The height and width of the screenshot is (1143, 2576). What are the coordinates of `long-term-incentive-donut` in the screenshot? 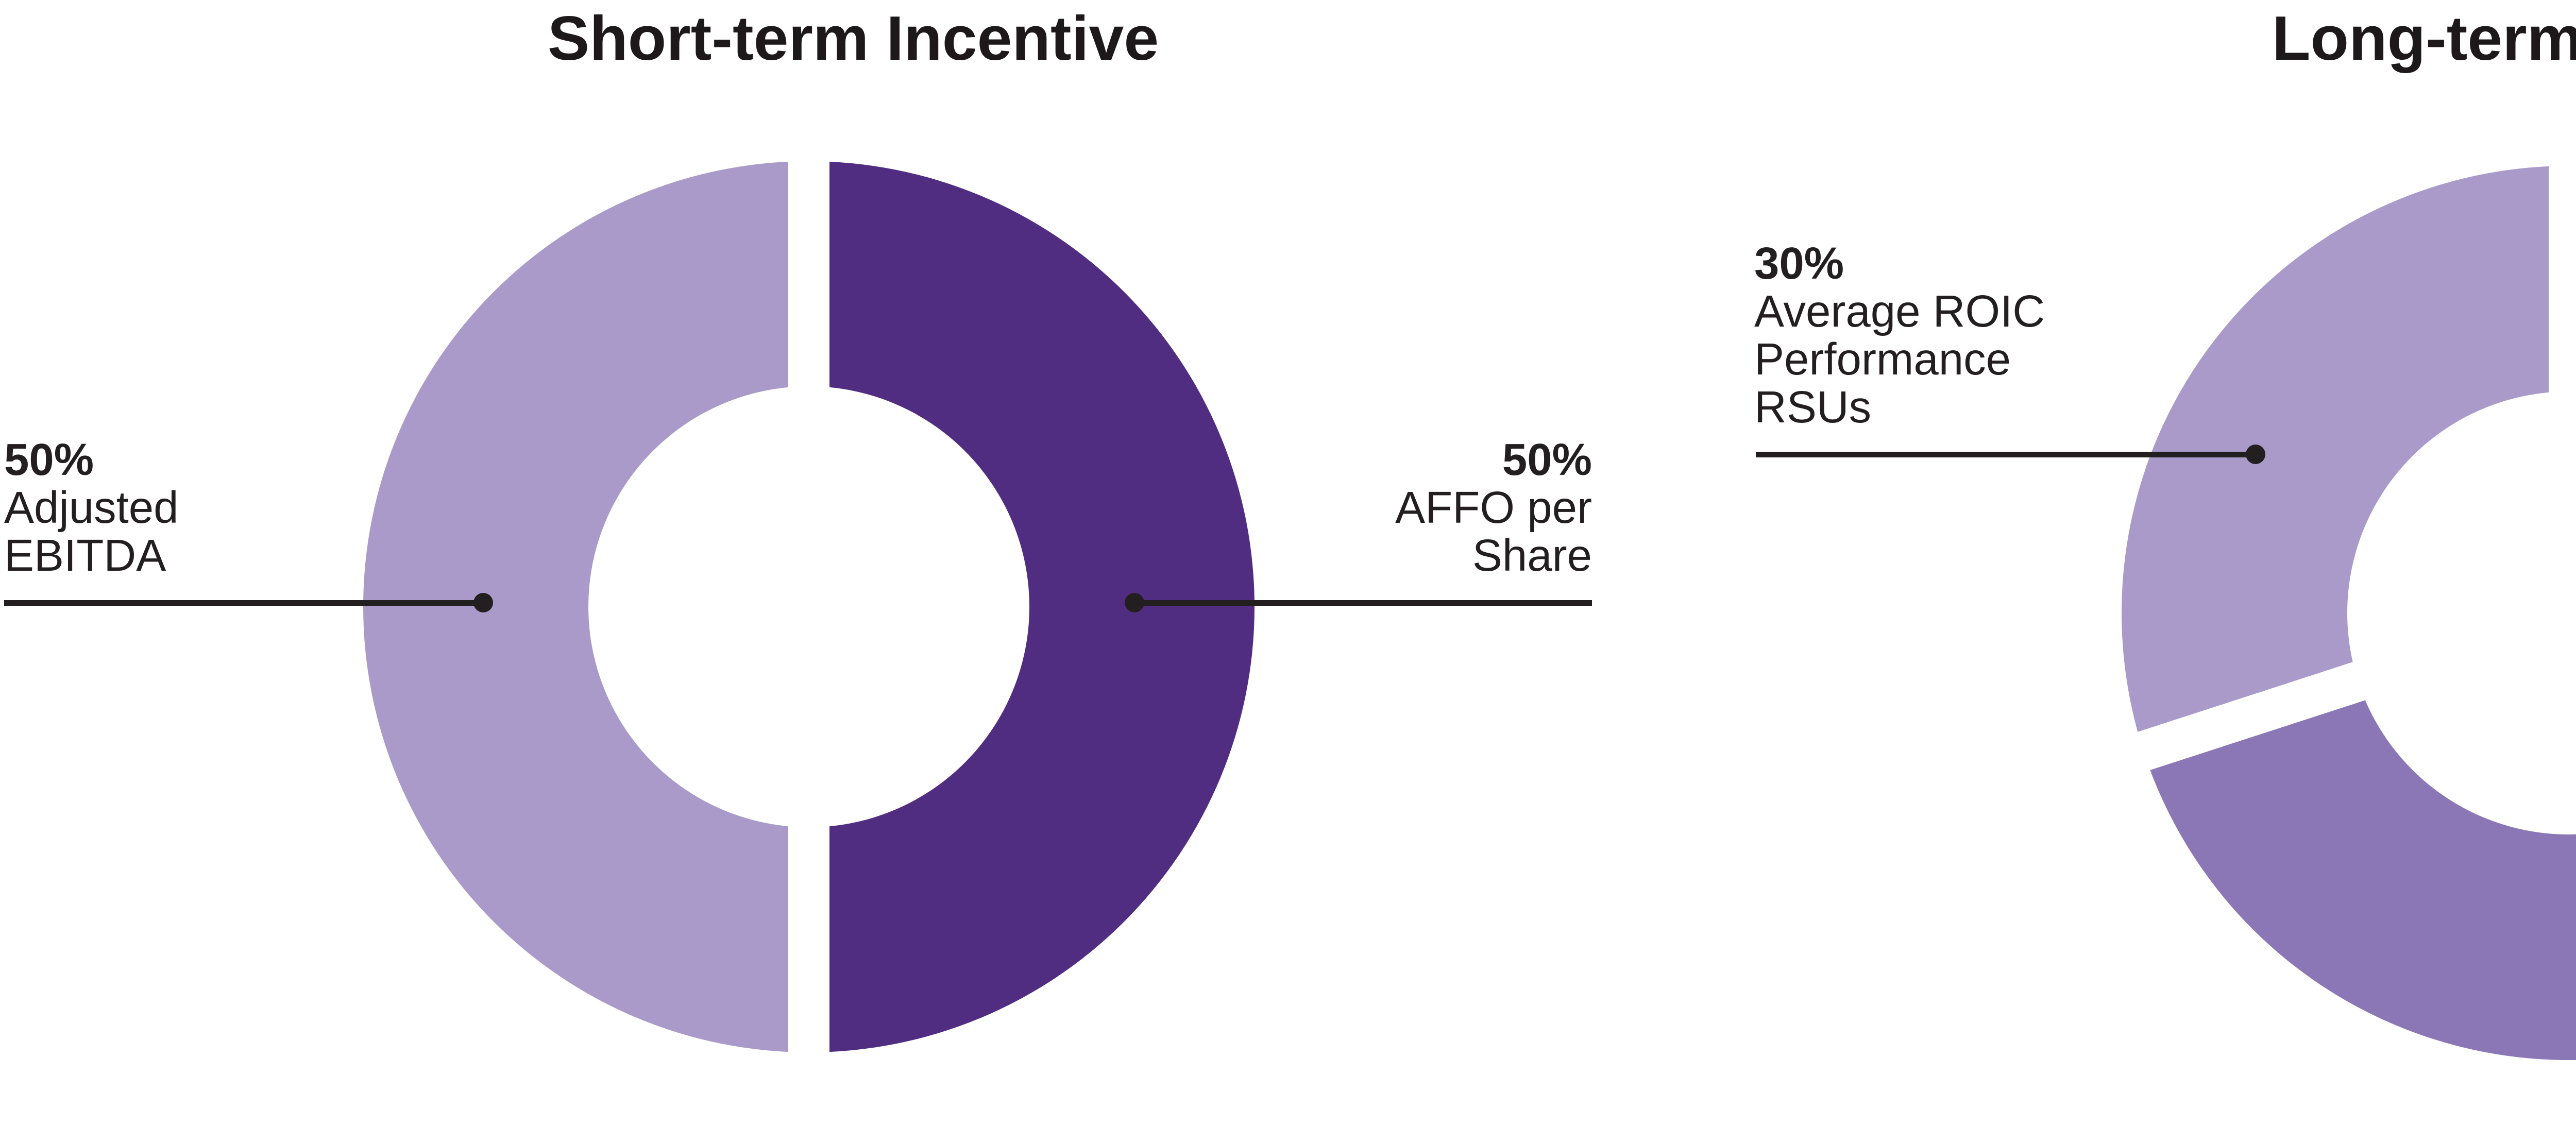 It's located at (2349, 607).